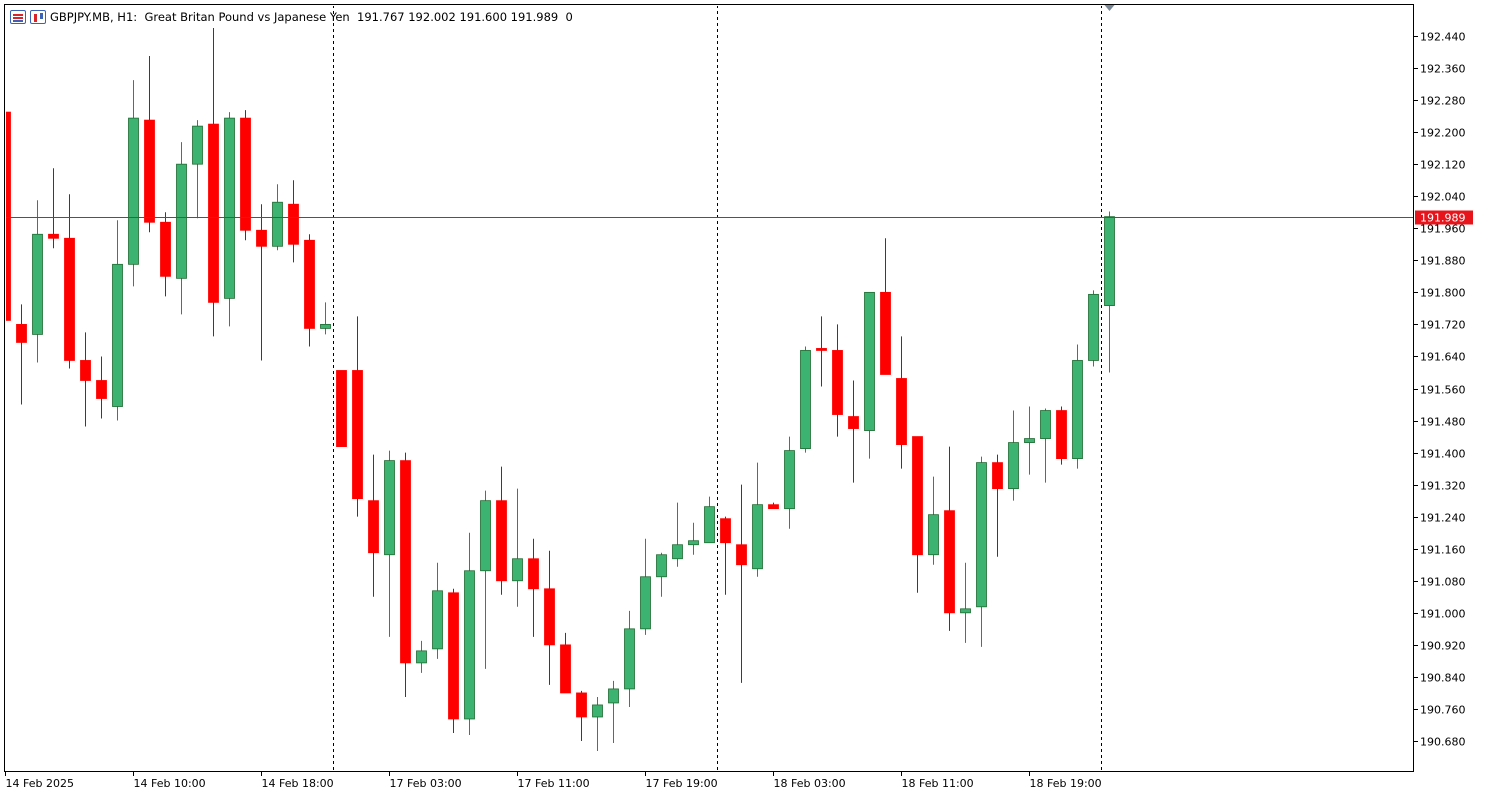 The width and height of the screenshot is (1486, 798). What do you see at coordinates (1109, 8) in the screenshot?
I see `last-bar-marker-icon` at bounding box center [1109, 8].